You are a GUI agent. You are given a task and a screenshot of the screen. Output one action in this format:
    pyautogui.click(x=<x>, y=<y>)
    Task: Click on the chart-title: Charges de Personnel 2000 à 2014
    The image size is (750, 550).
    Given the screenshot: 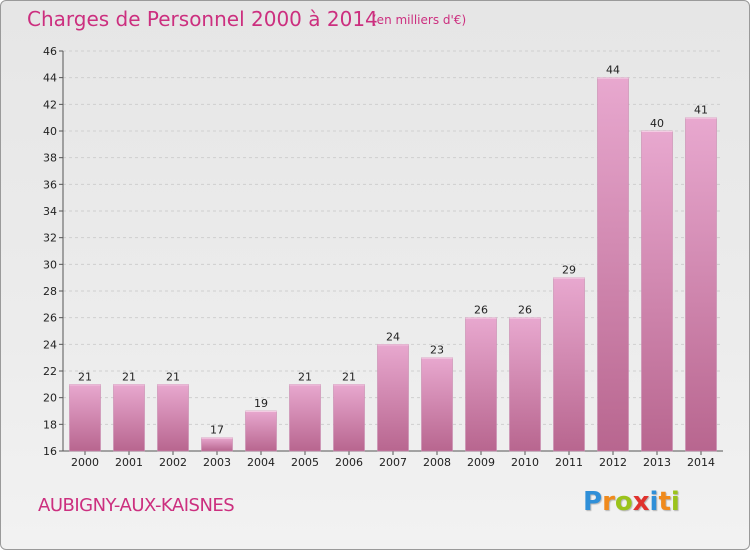 What is the action you would take?
    pyautogui.click(x=202, y=19)
    